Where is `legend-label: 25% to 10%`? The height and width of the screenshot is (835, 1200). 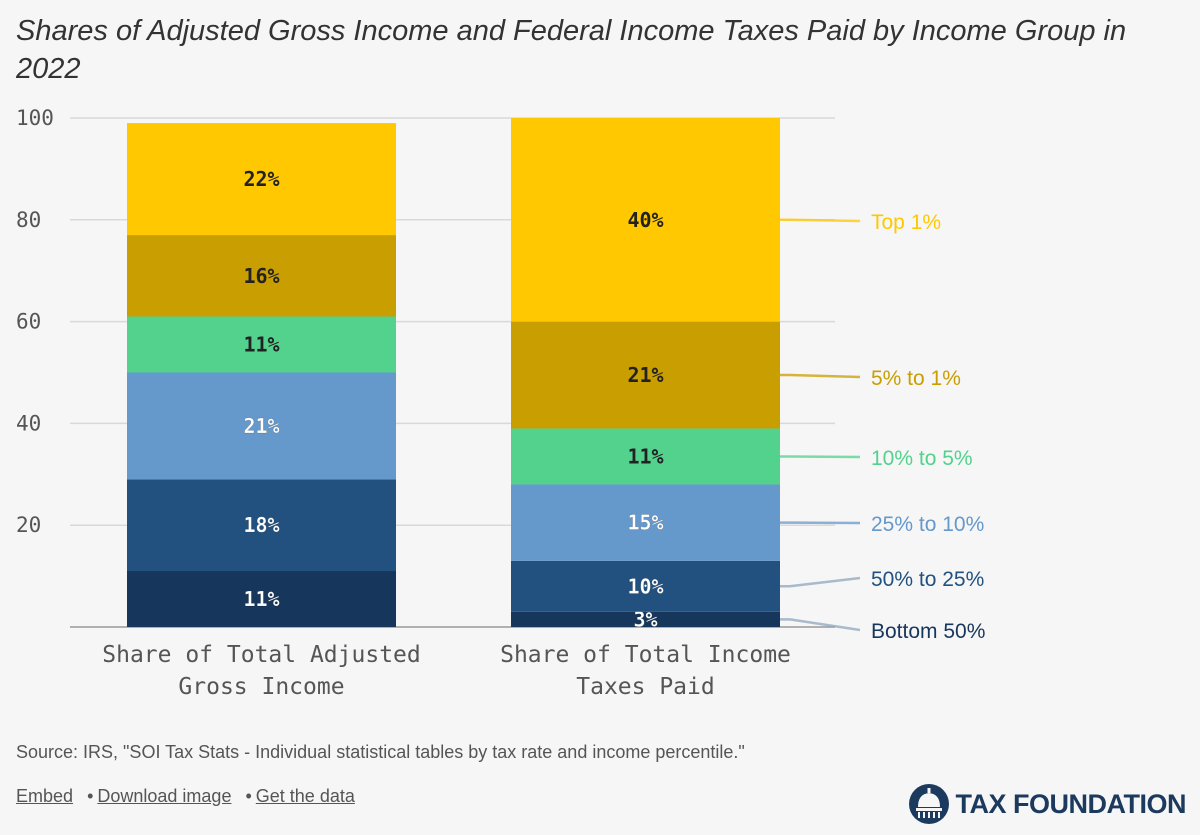 legend-label: 25% to 10% is located at coordinates (927, 524).